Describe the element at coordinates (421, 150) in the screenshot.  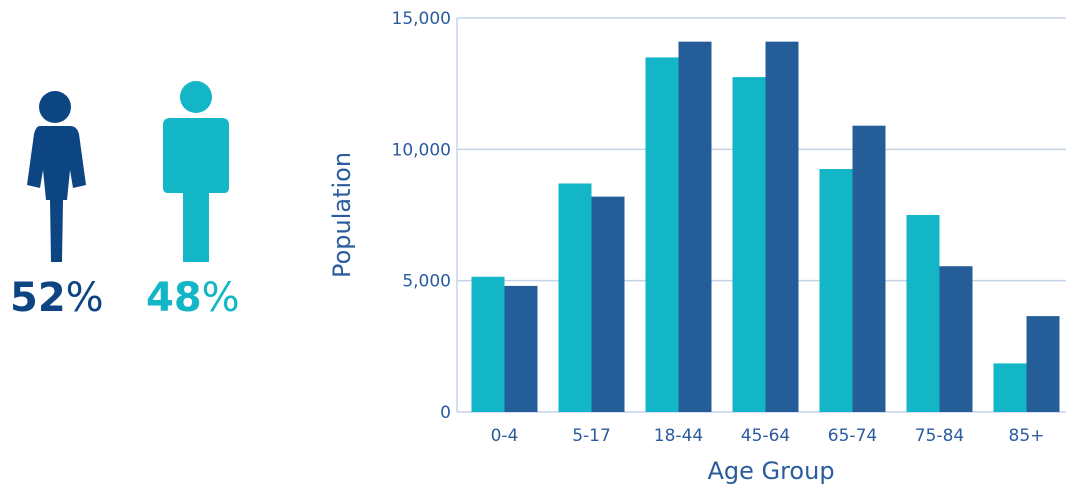
I see `y-tick-label: 10,000` at that location.